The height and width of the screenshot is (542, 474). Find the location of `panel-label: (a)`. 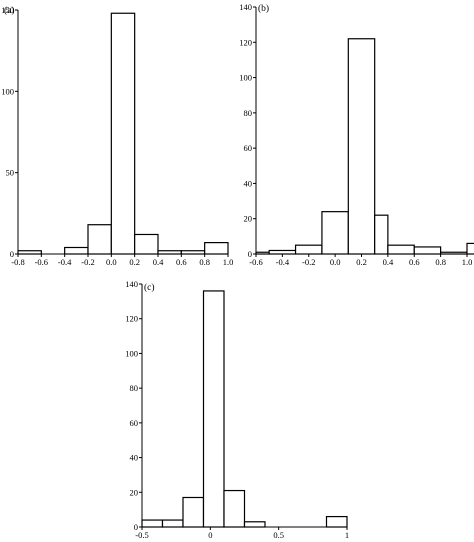

panel-label: (a) is located at coordinates (9, 10).